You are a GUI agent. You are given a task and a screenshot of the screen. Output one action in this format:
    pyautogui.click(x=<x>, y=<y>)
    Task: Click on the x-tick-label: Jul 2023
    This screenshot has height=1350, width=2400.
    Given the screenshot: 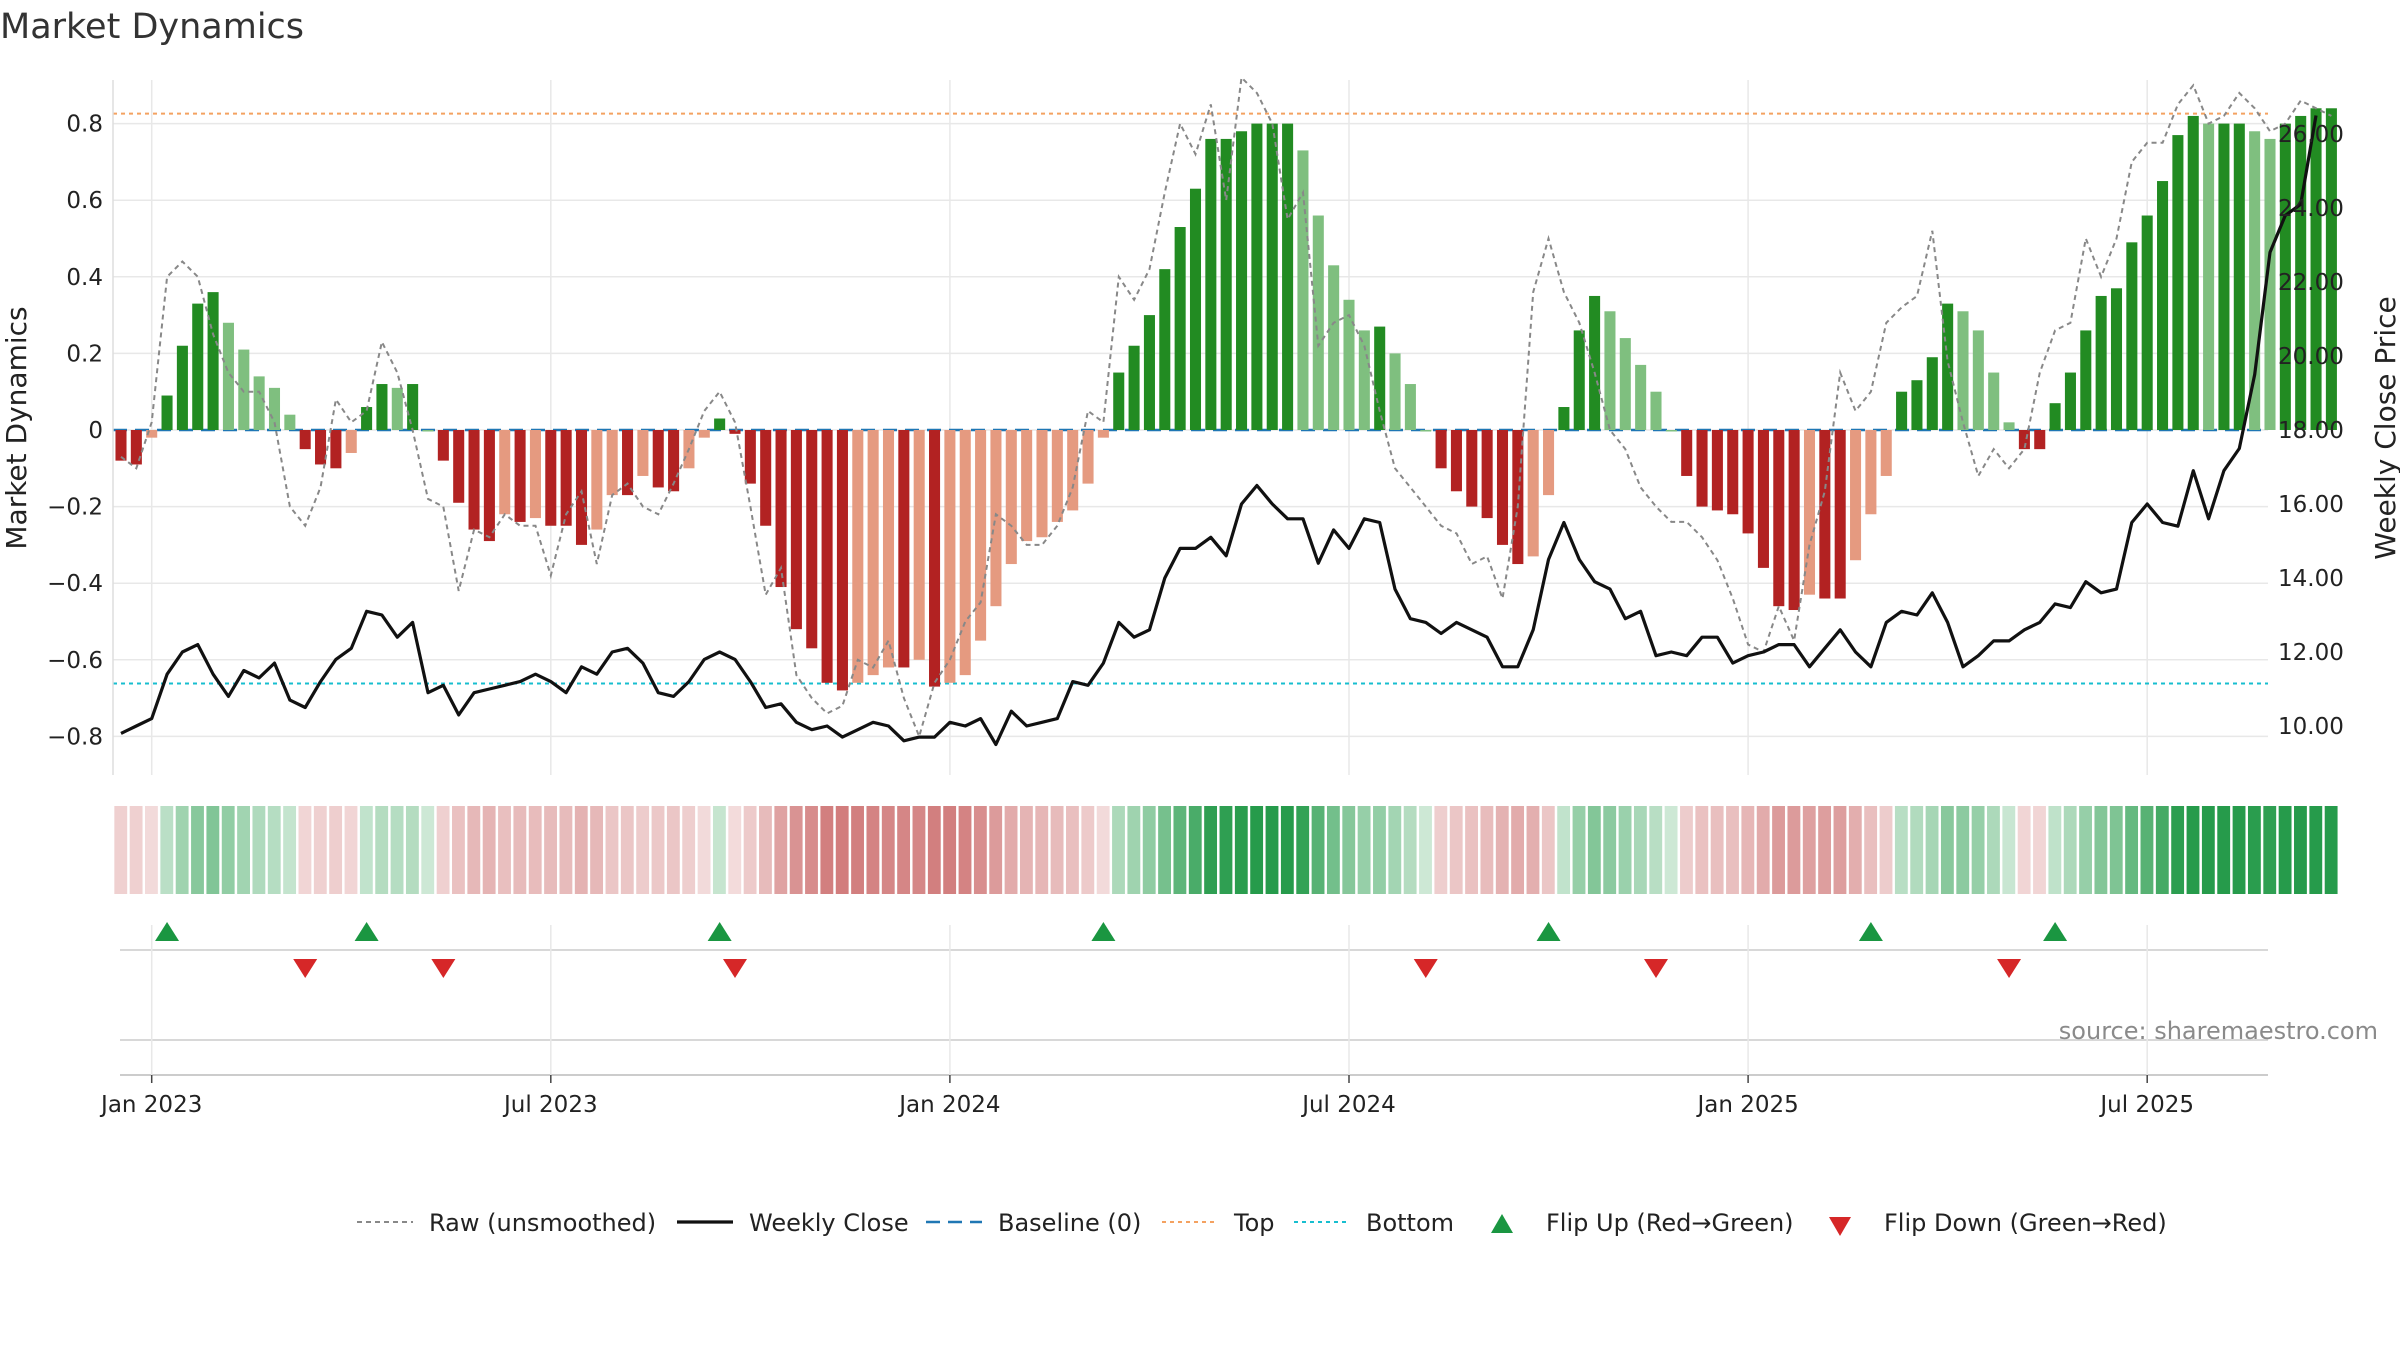 What is the action you would take?
    pyautogui.click(x=550, y=1105)
    